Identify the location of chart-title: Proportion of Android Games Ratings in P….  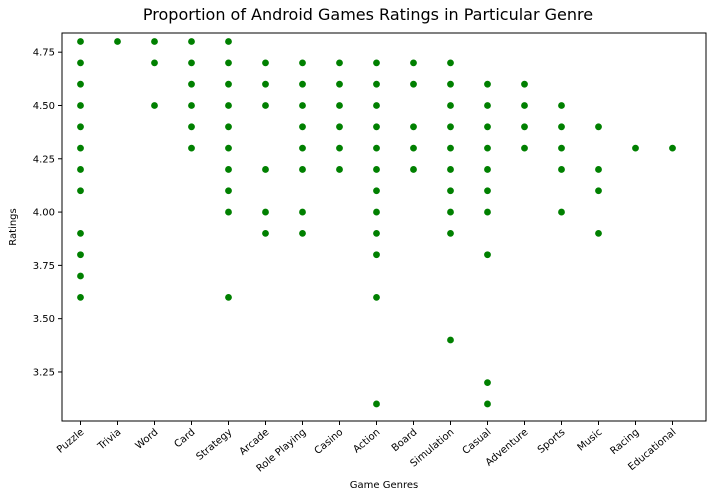
(368, 14).